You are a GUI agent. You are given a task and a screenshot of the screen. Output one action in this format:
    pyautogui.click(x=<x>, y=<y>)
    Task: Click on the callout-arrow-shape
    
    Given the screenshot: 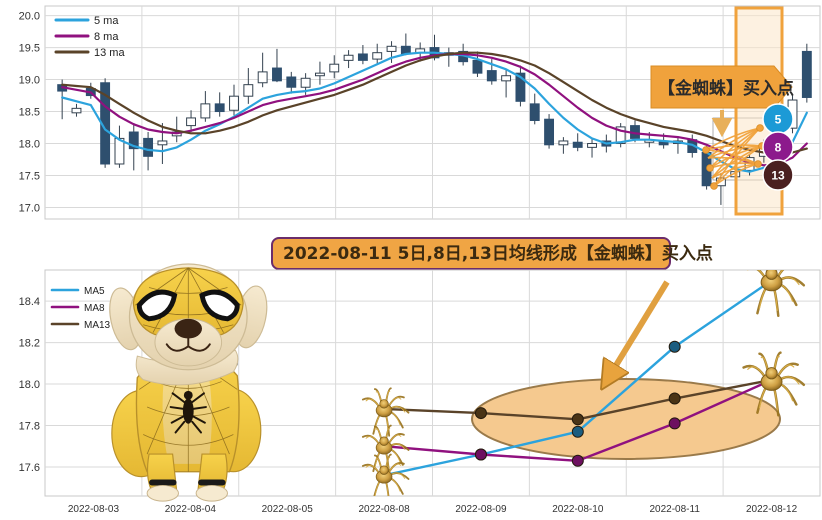 What is the action you would take?
    pyautogui.click(x=721, y=87)
    